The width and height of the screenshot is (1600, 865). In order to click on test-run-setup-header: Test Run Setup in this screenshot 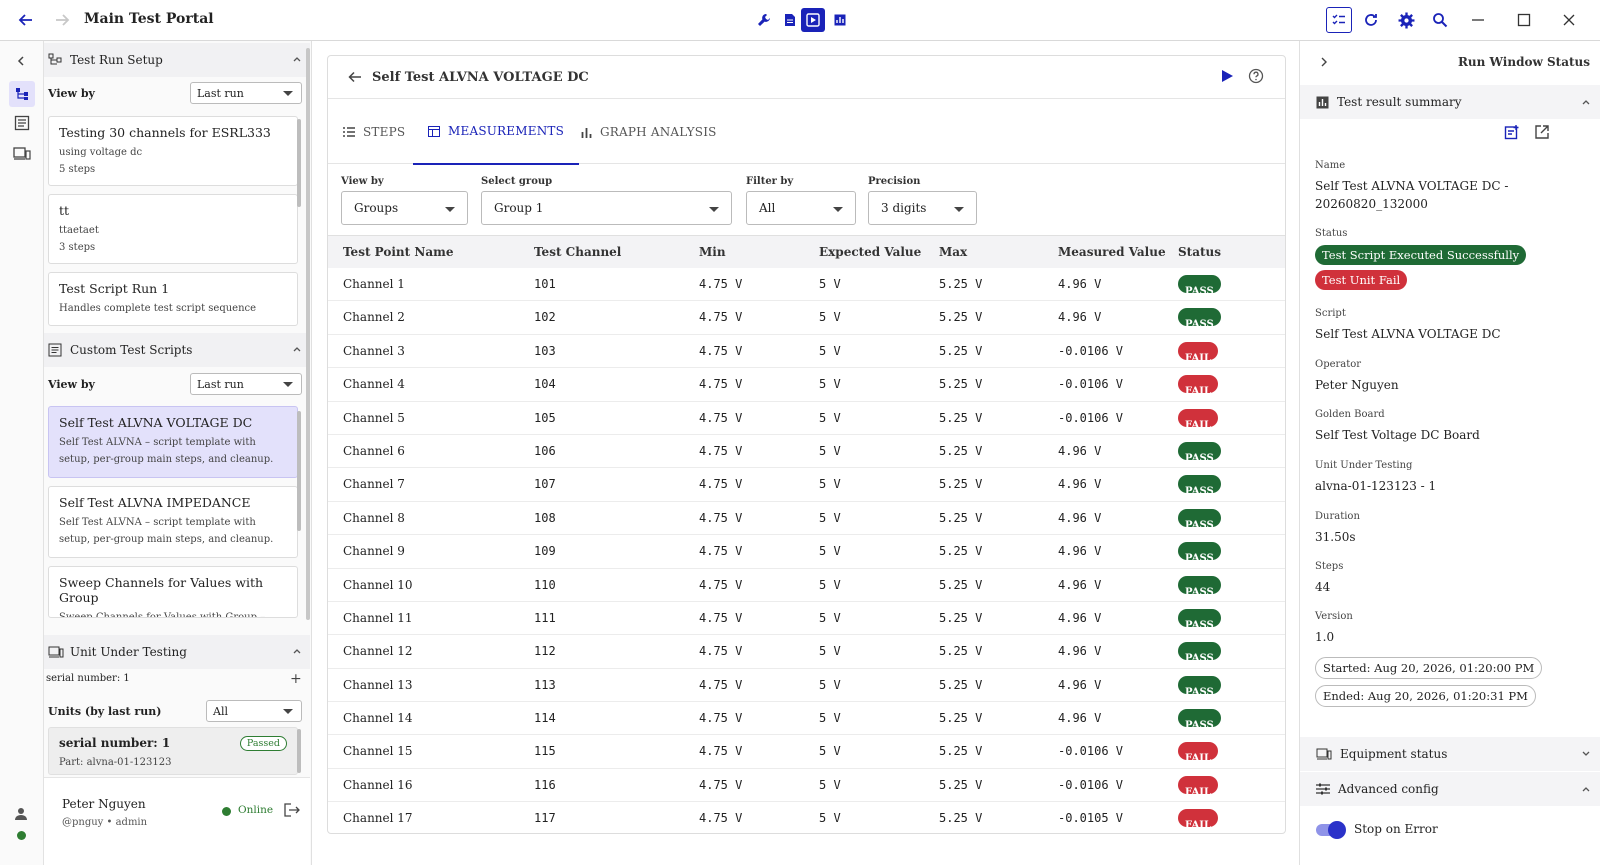, I will do `click(177, 60)`.